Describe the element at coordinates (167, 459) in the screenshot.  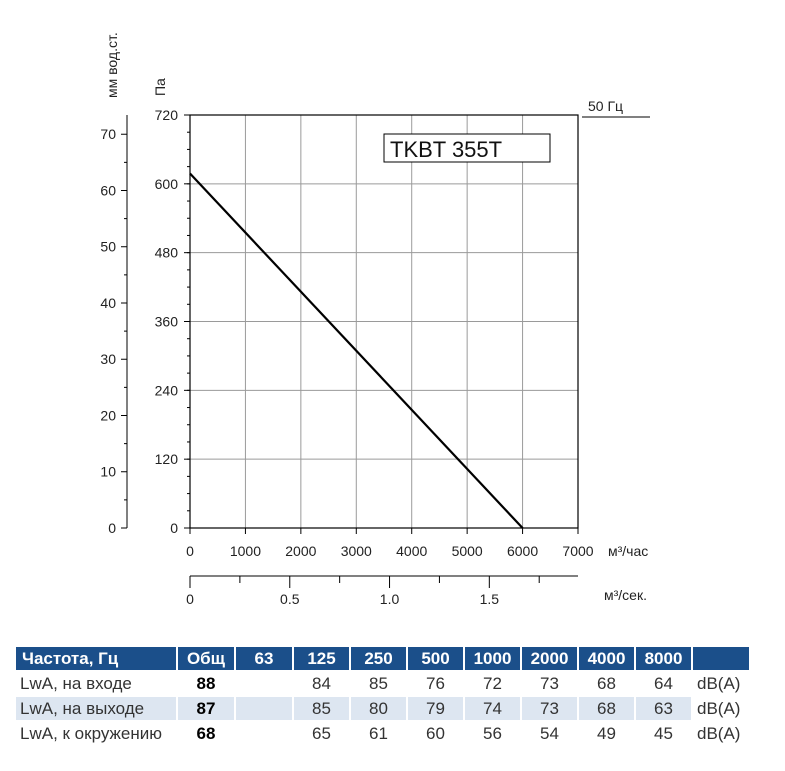
I see `pa-tick-label: 120` at that location.